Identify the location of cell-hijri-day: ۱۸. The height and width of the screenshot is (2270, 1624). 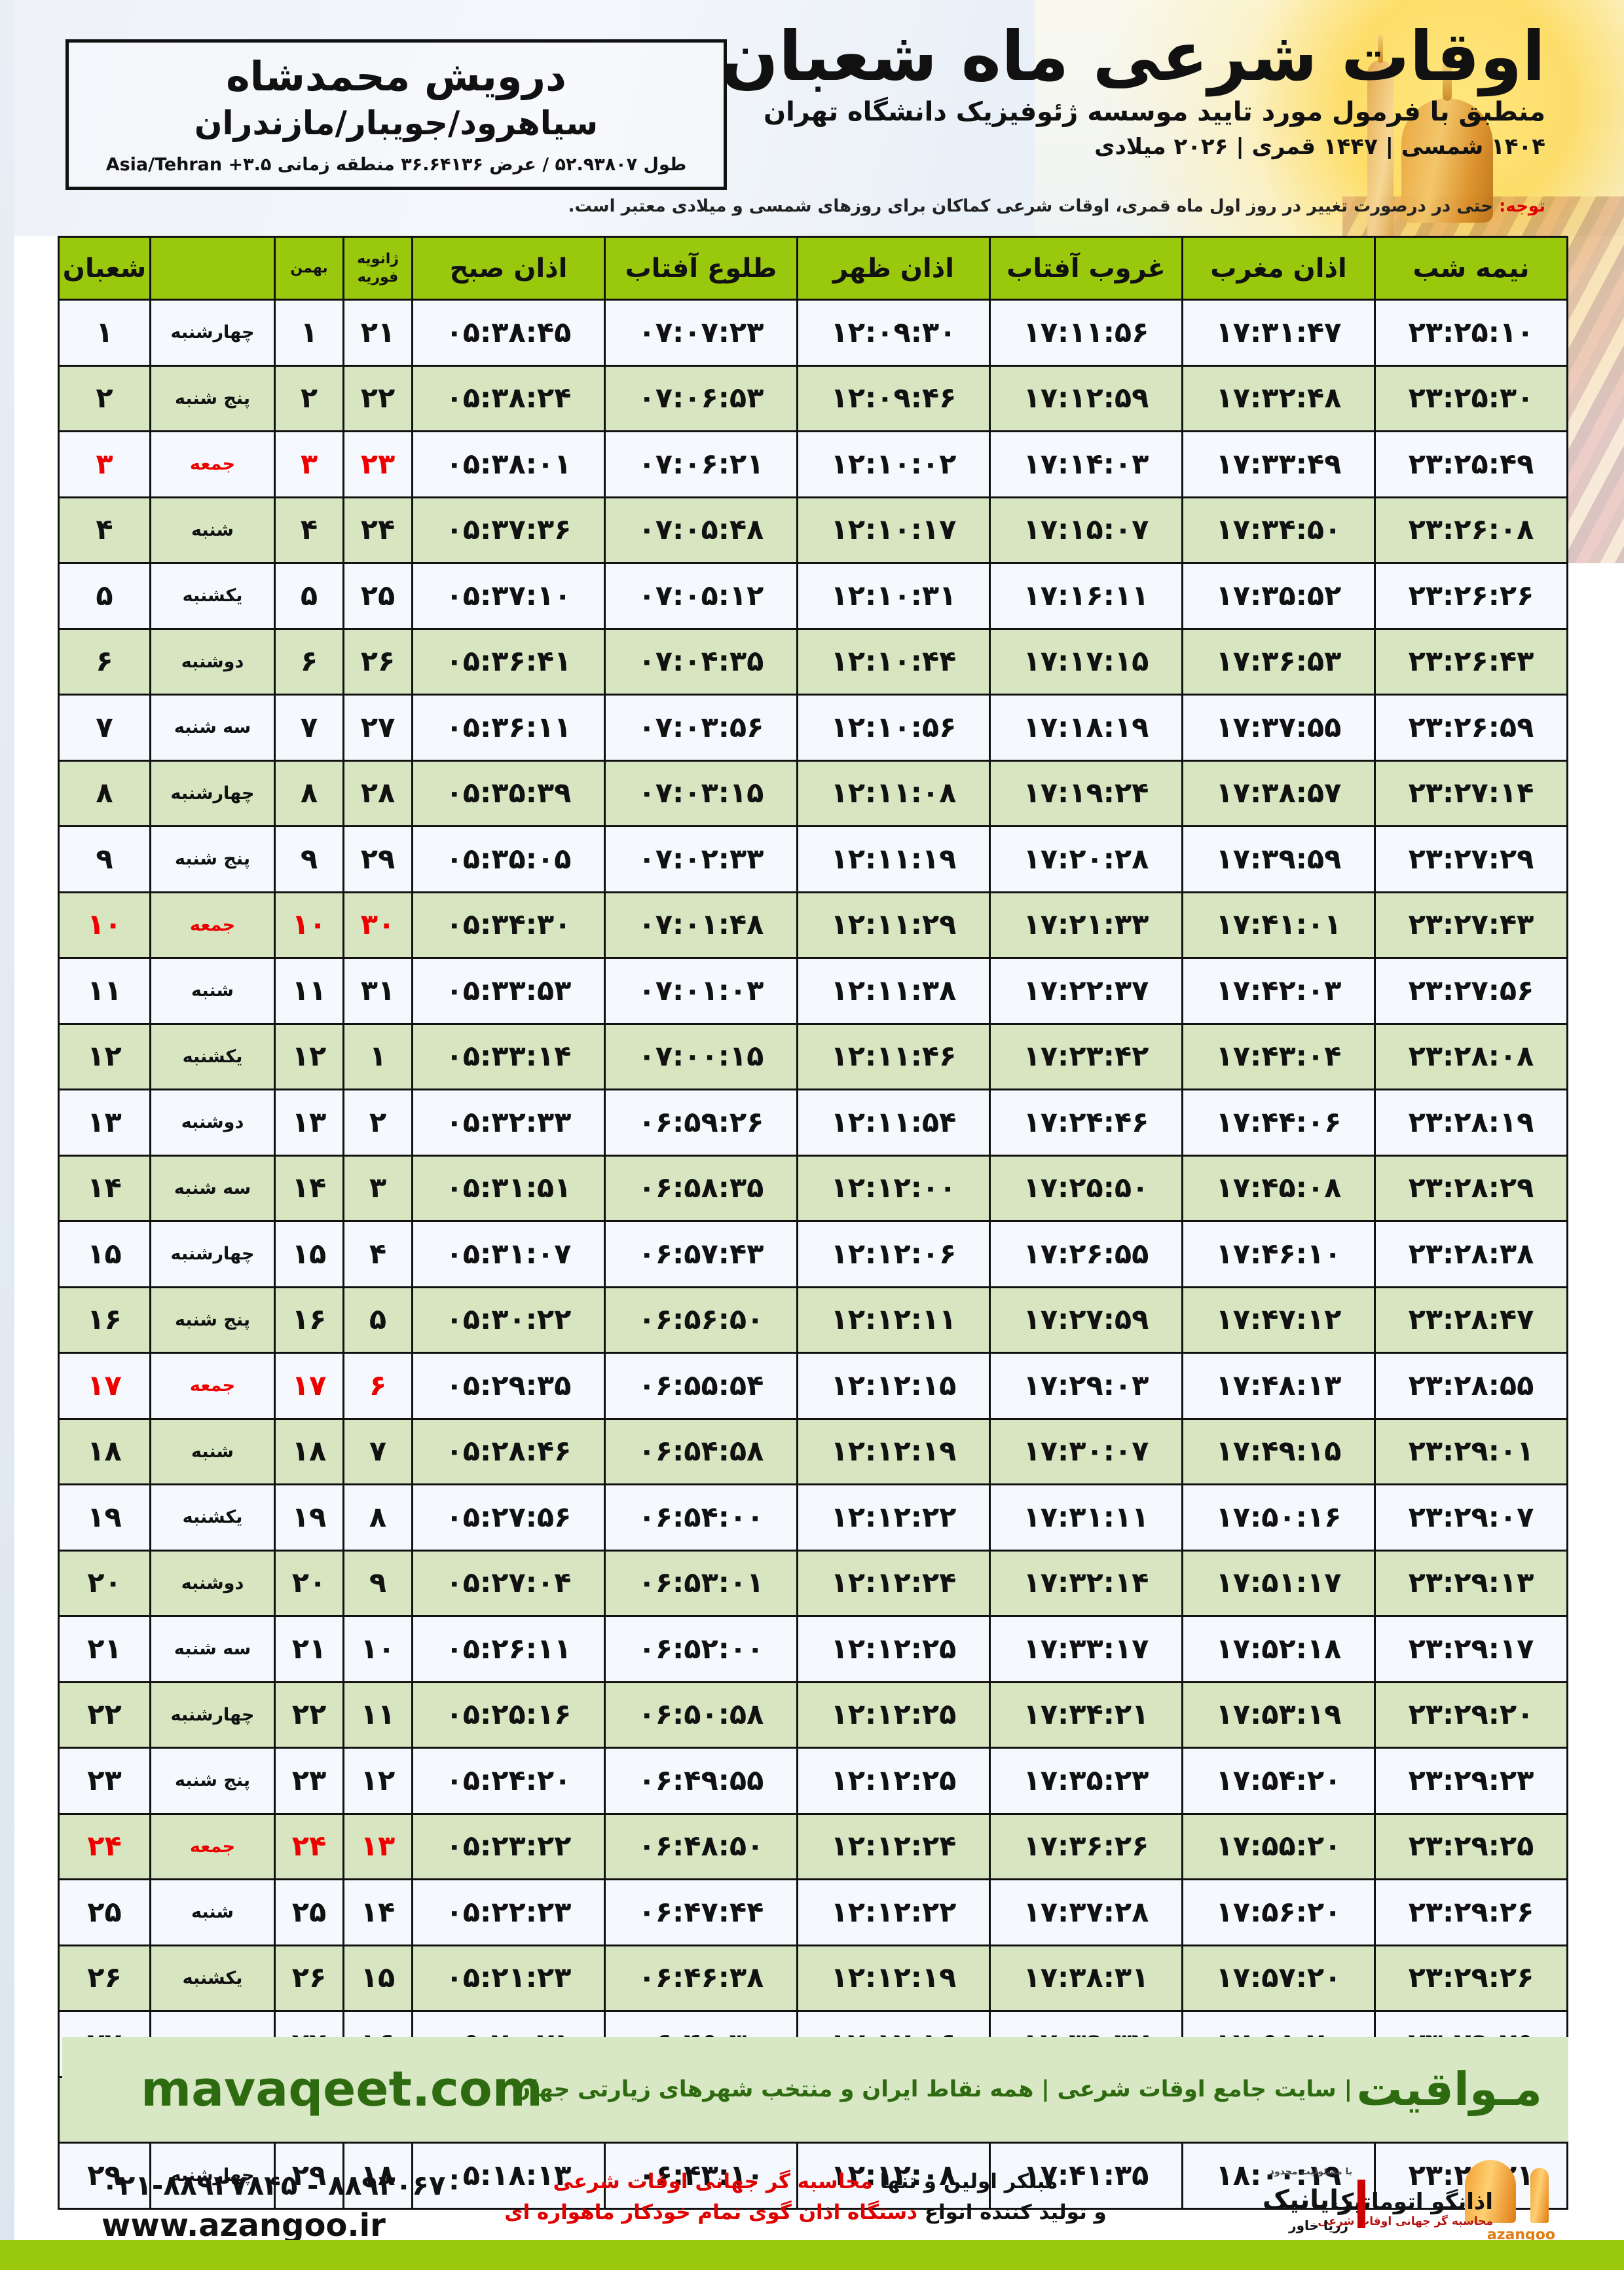
(104, 1451).